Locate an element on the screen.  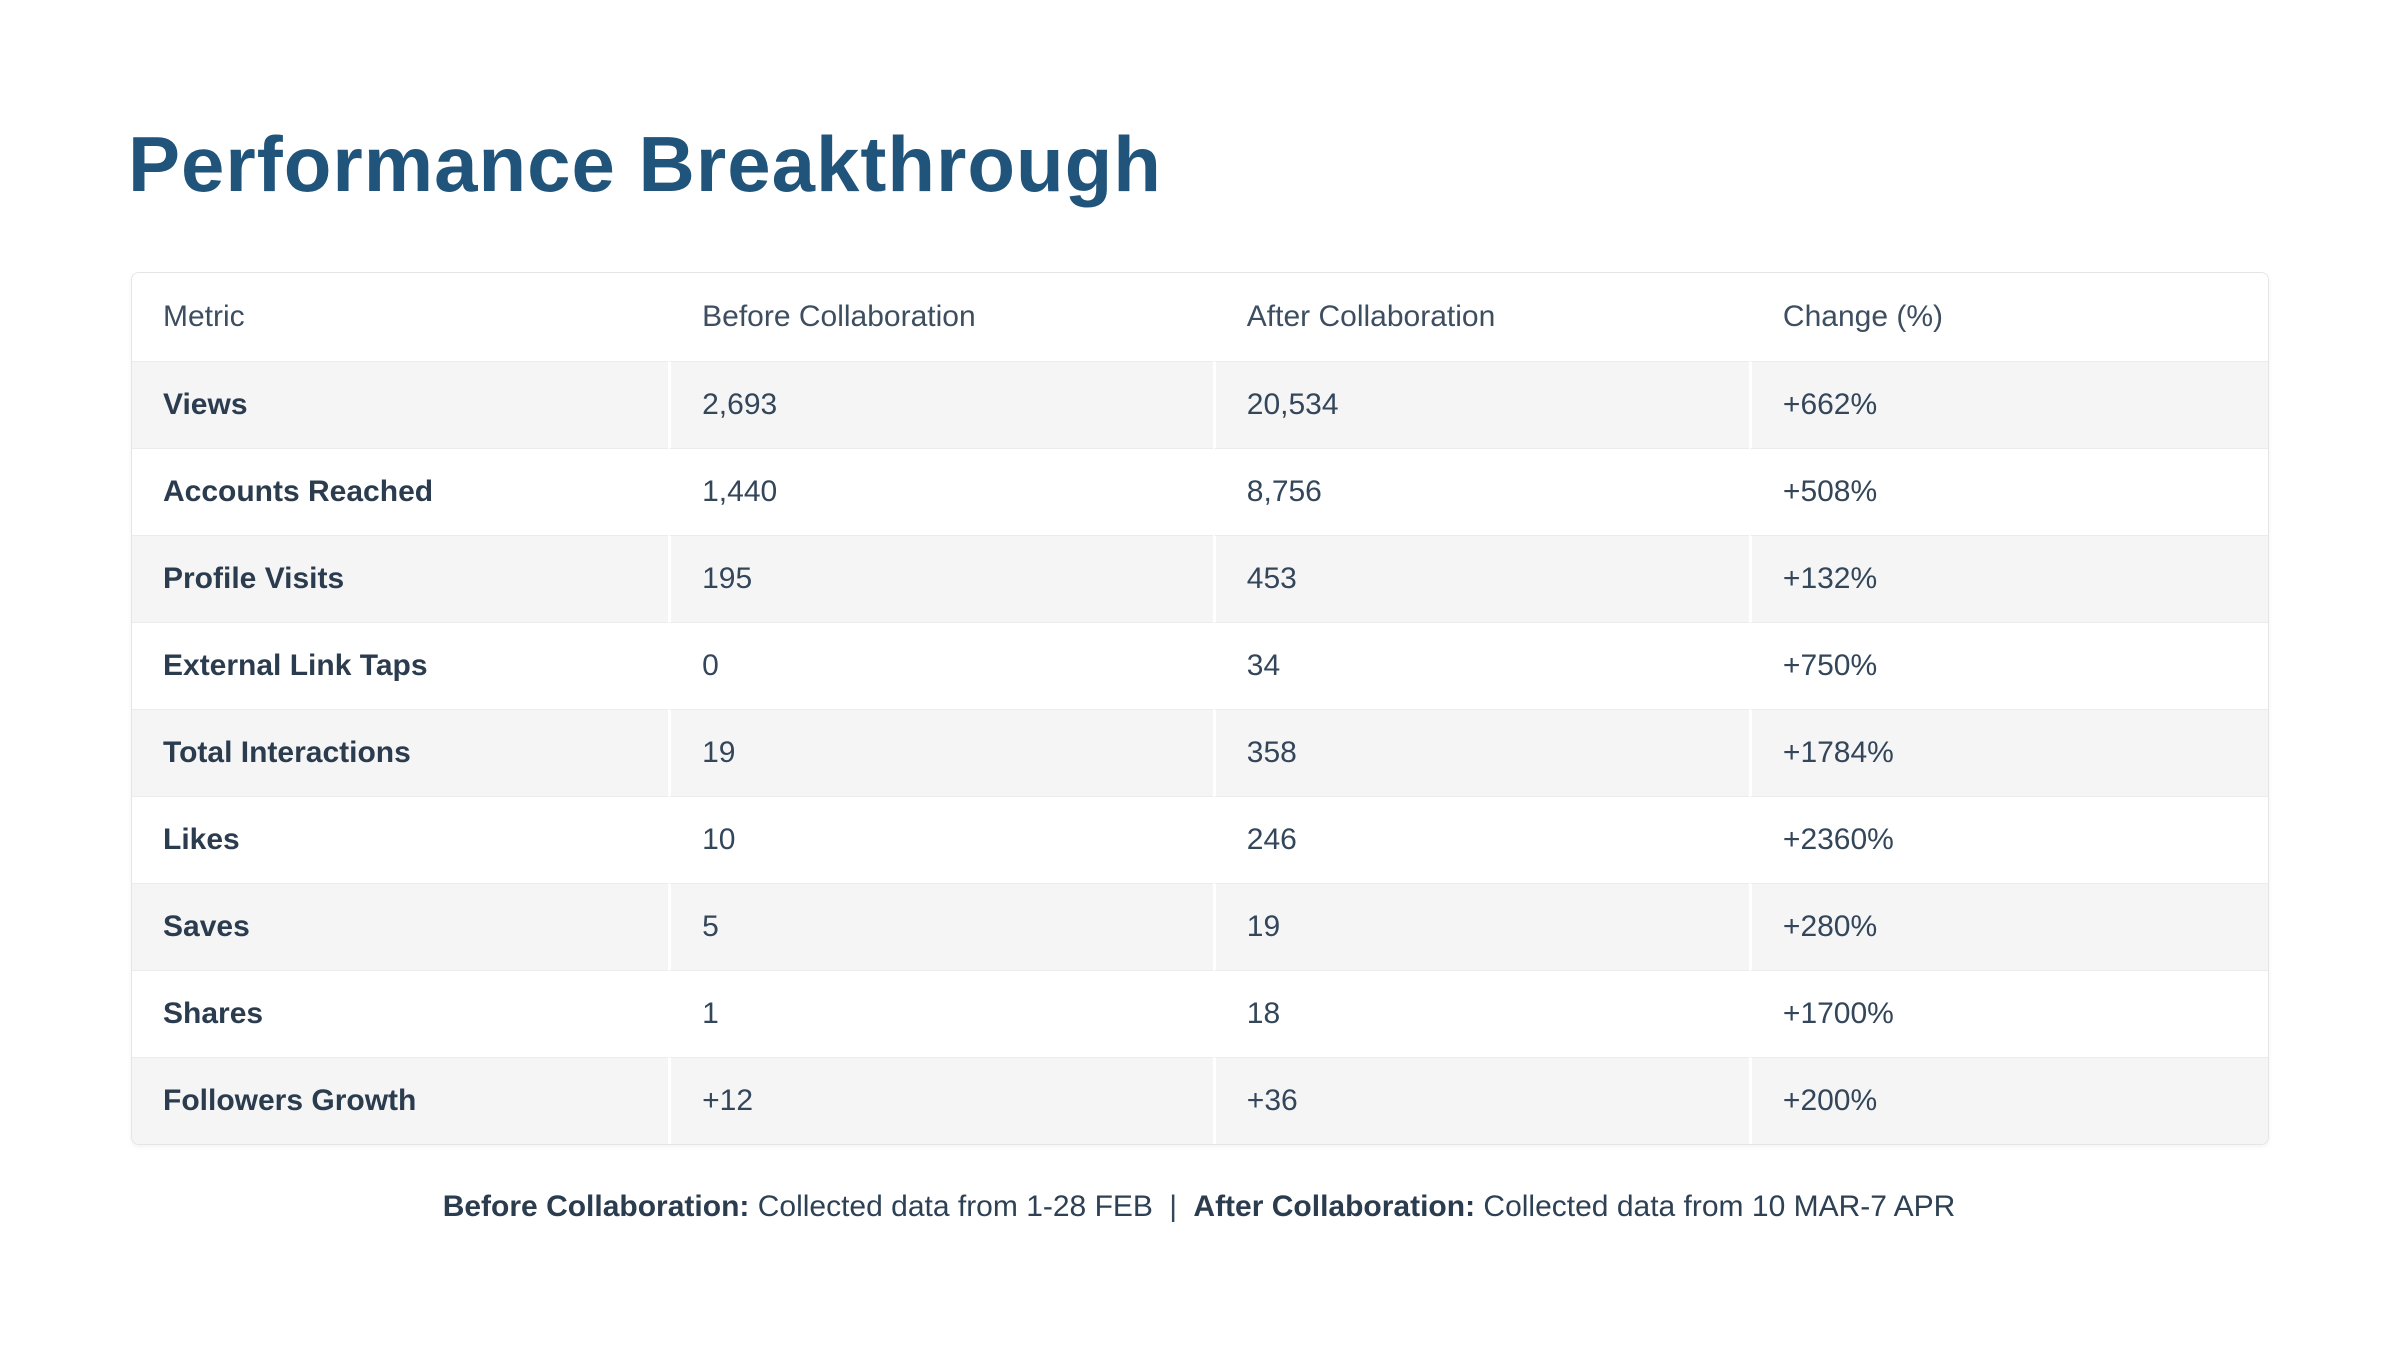
metric-cell: Views is located at coordinates (400, 404).